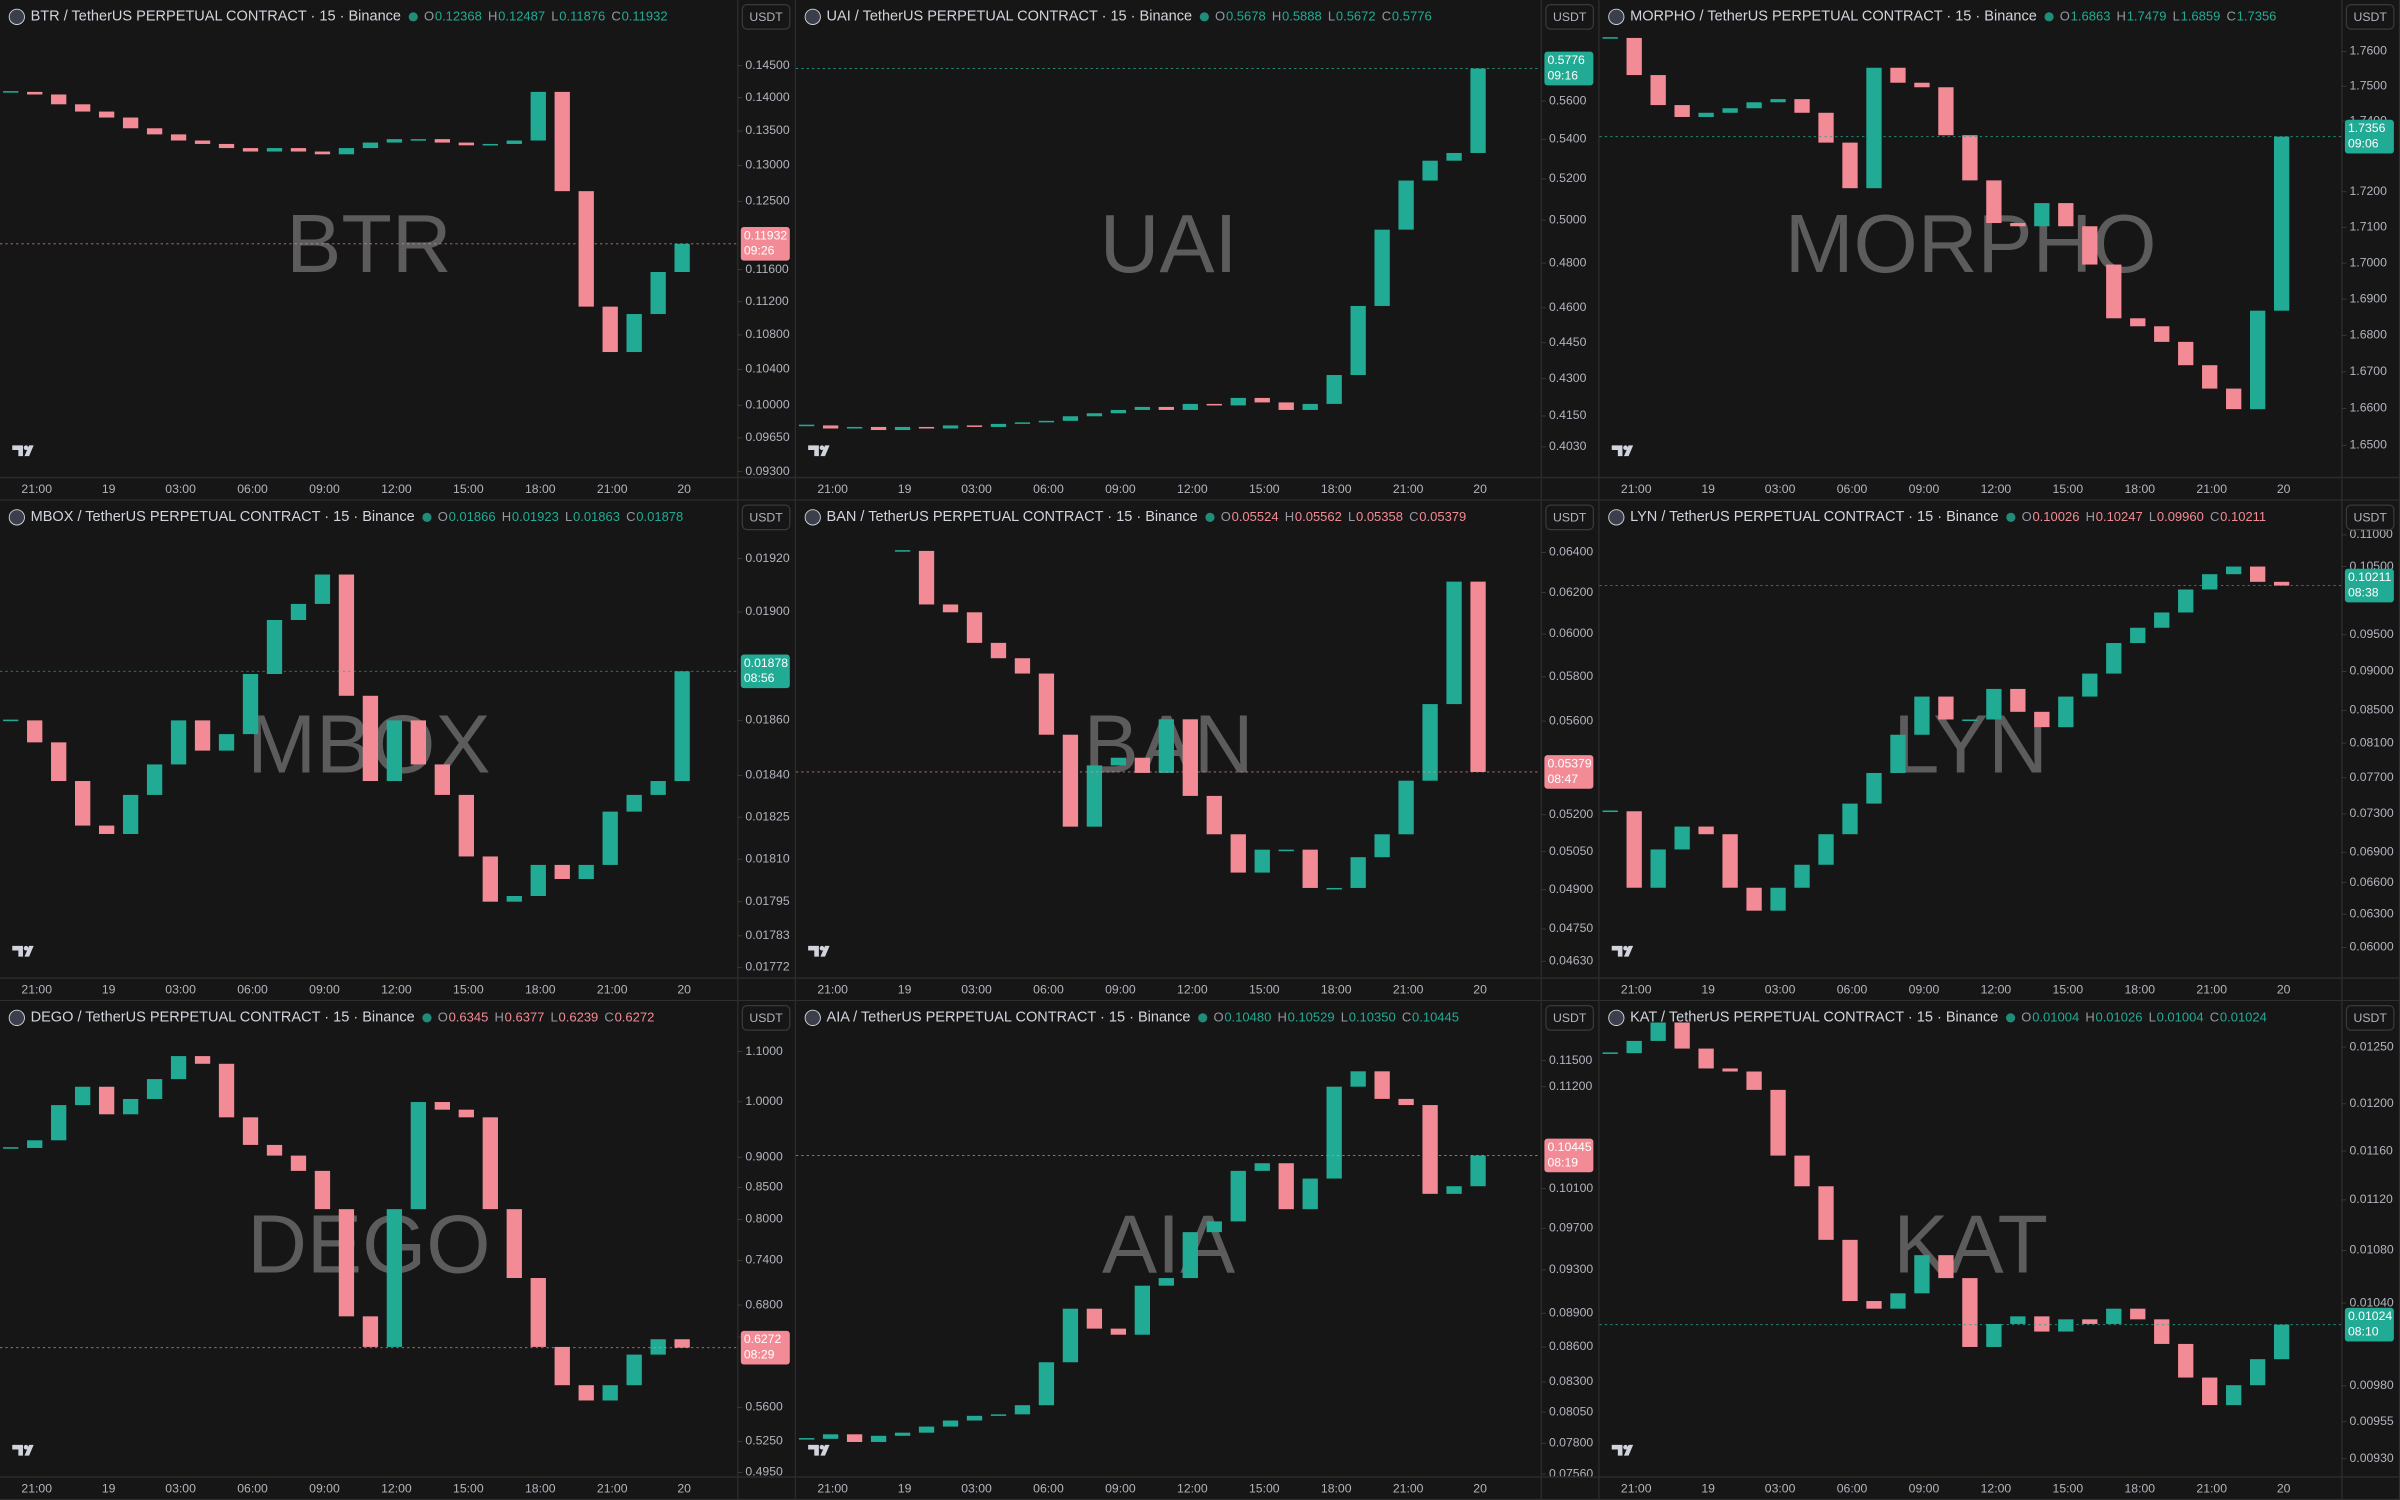 The image size is (2400, 1500). I want to click on legend-value: 0.10445, so click(1435, 1016).